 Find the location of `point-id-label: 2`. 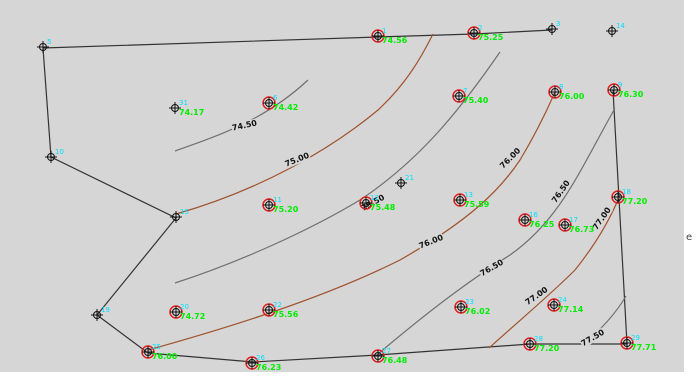

point-id-label: 2 is located at coordinates (480, 28).